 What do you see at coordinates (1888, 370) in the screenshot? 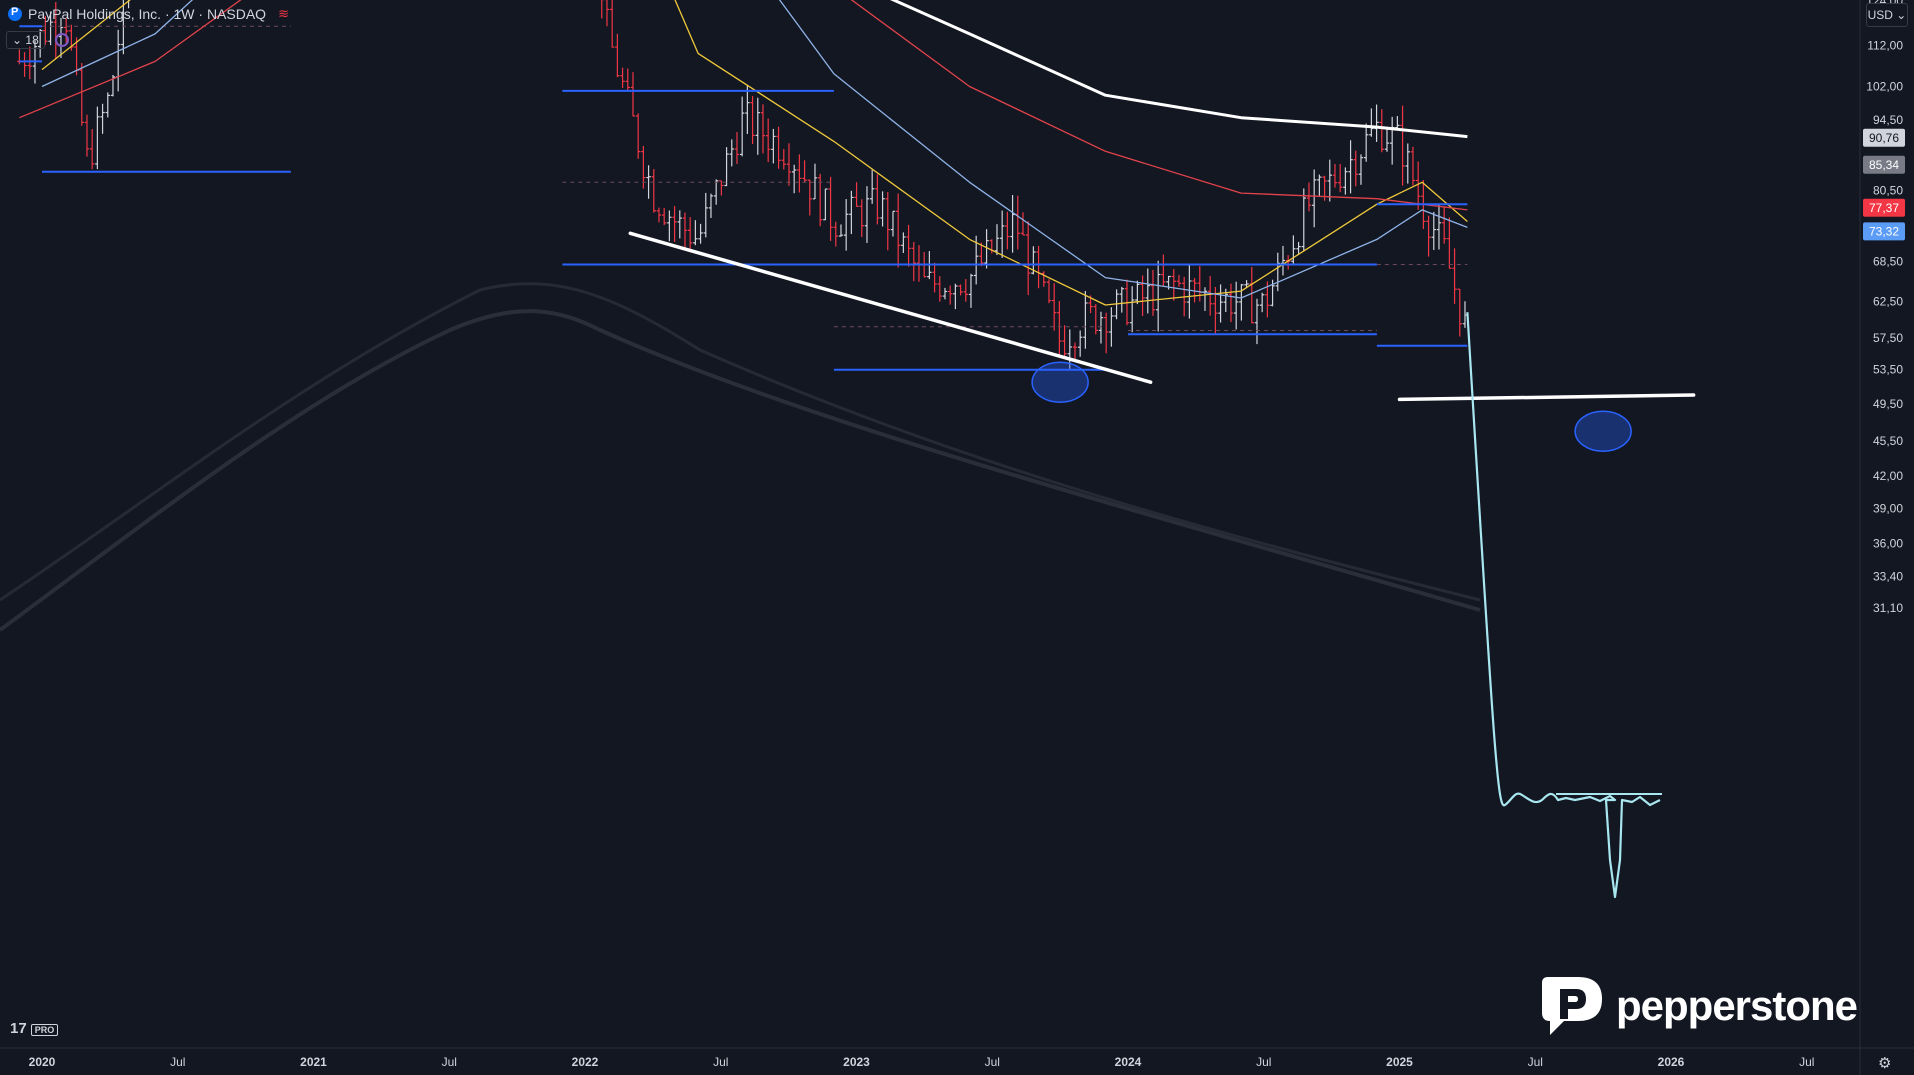
I see `y-tick-label: 53,50` at bounding box center [1888, 370].